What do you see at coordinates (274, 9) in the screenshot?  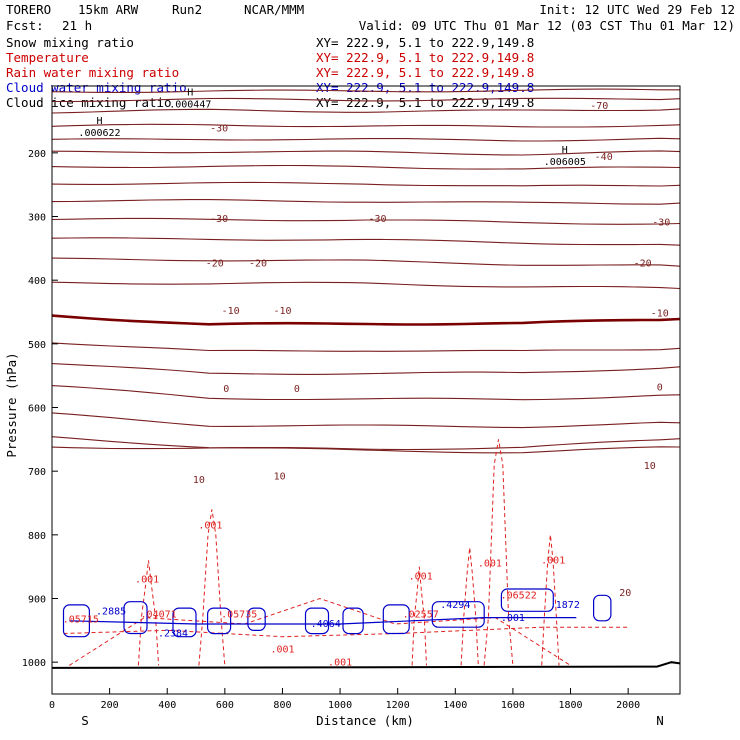 I see `model-org: NCAR/MMM` at bounding box center [274, 9].